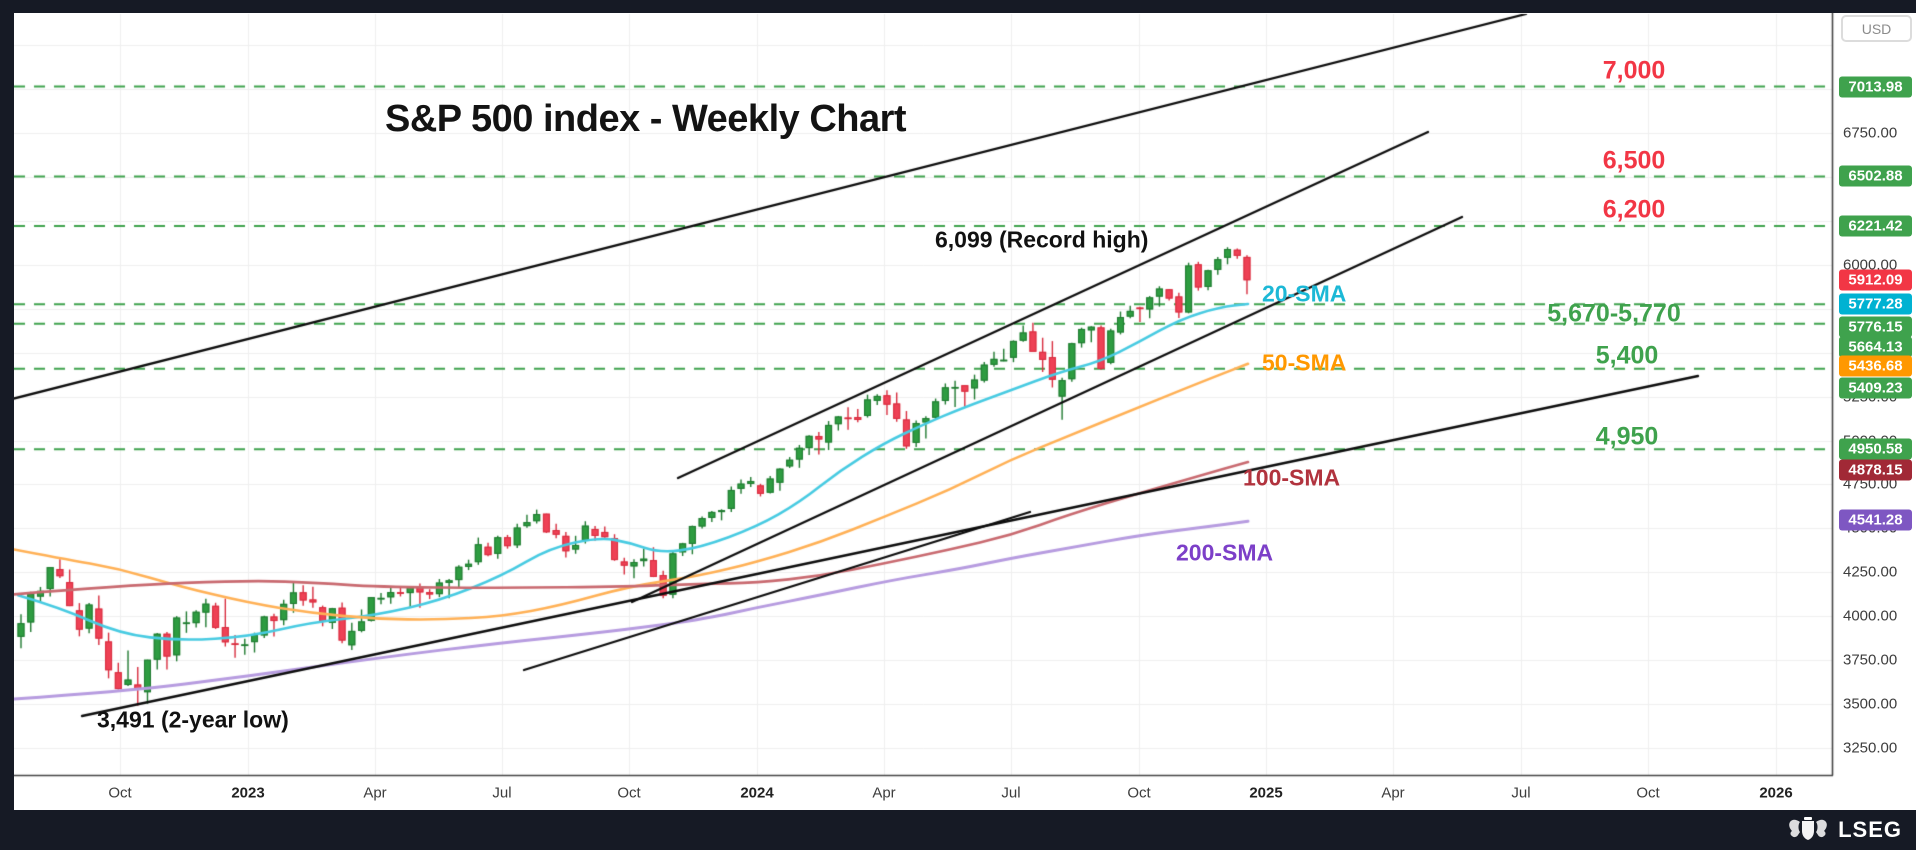 This screenshot has height=850, width=1916. Describe the element at coordinates (1870, 704) in the screenshot. I see `y-axis-tick: 3500.00` at that location.